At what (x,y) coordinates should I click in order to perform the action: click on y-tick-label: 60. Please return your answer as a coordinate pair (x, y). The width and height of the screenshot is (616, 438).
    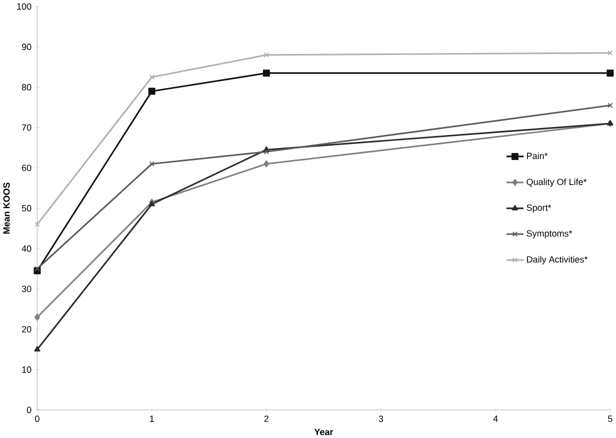
    Looking at the image, I should click on (27, 167).